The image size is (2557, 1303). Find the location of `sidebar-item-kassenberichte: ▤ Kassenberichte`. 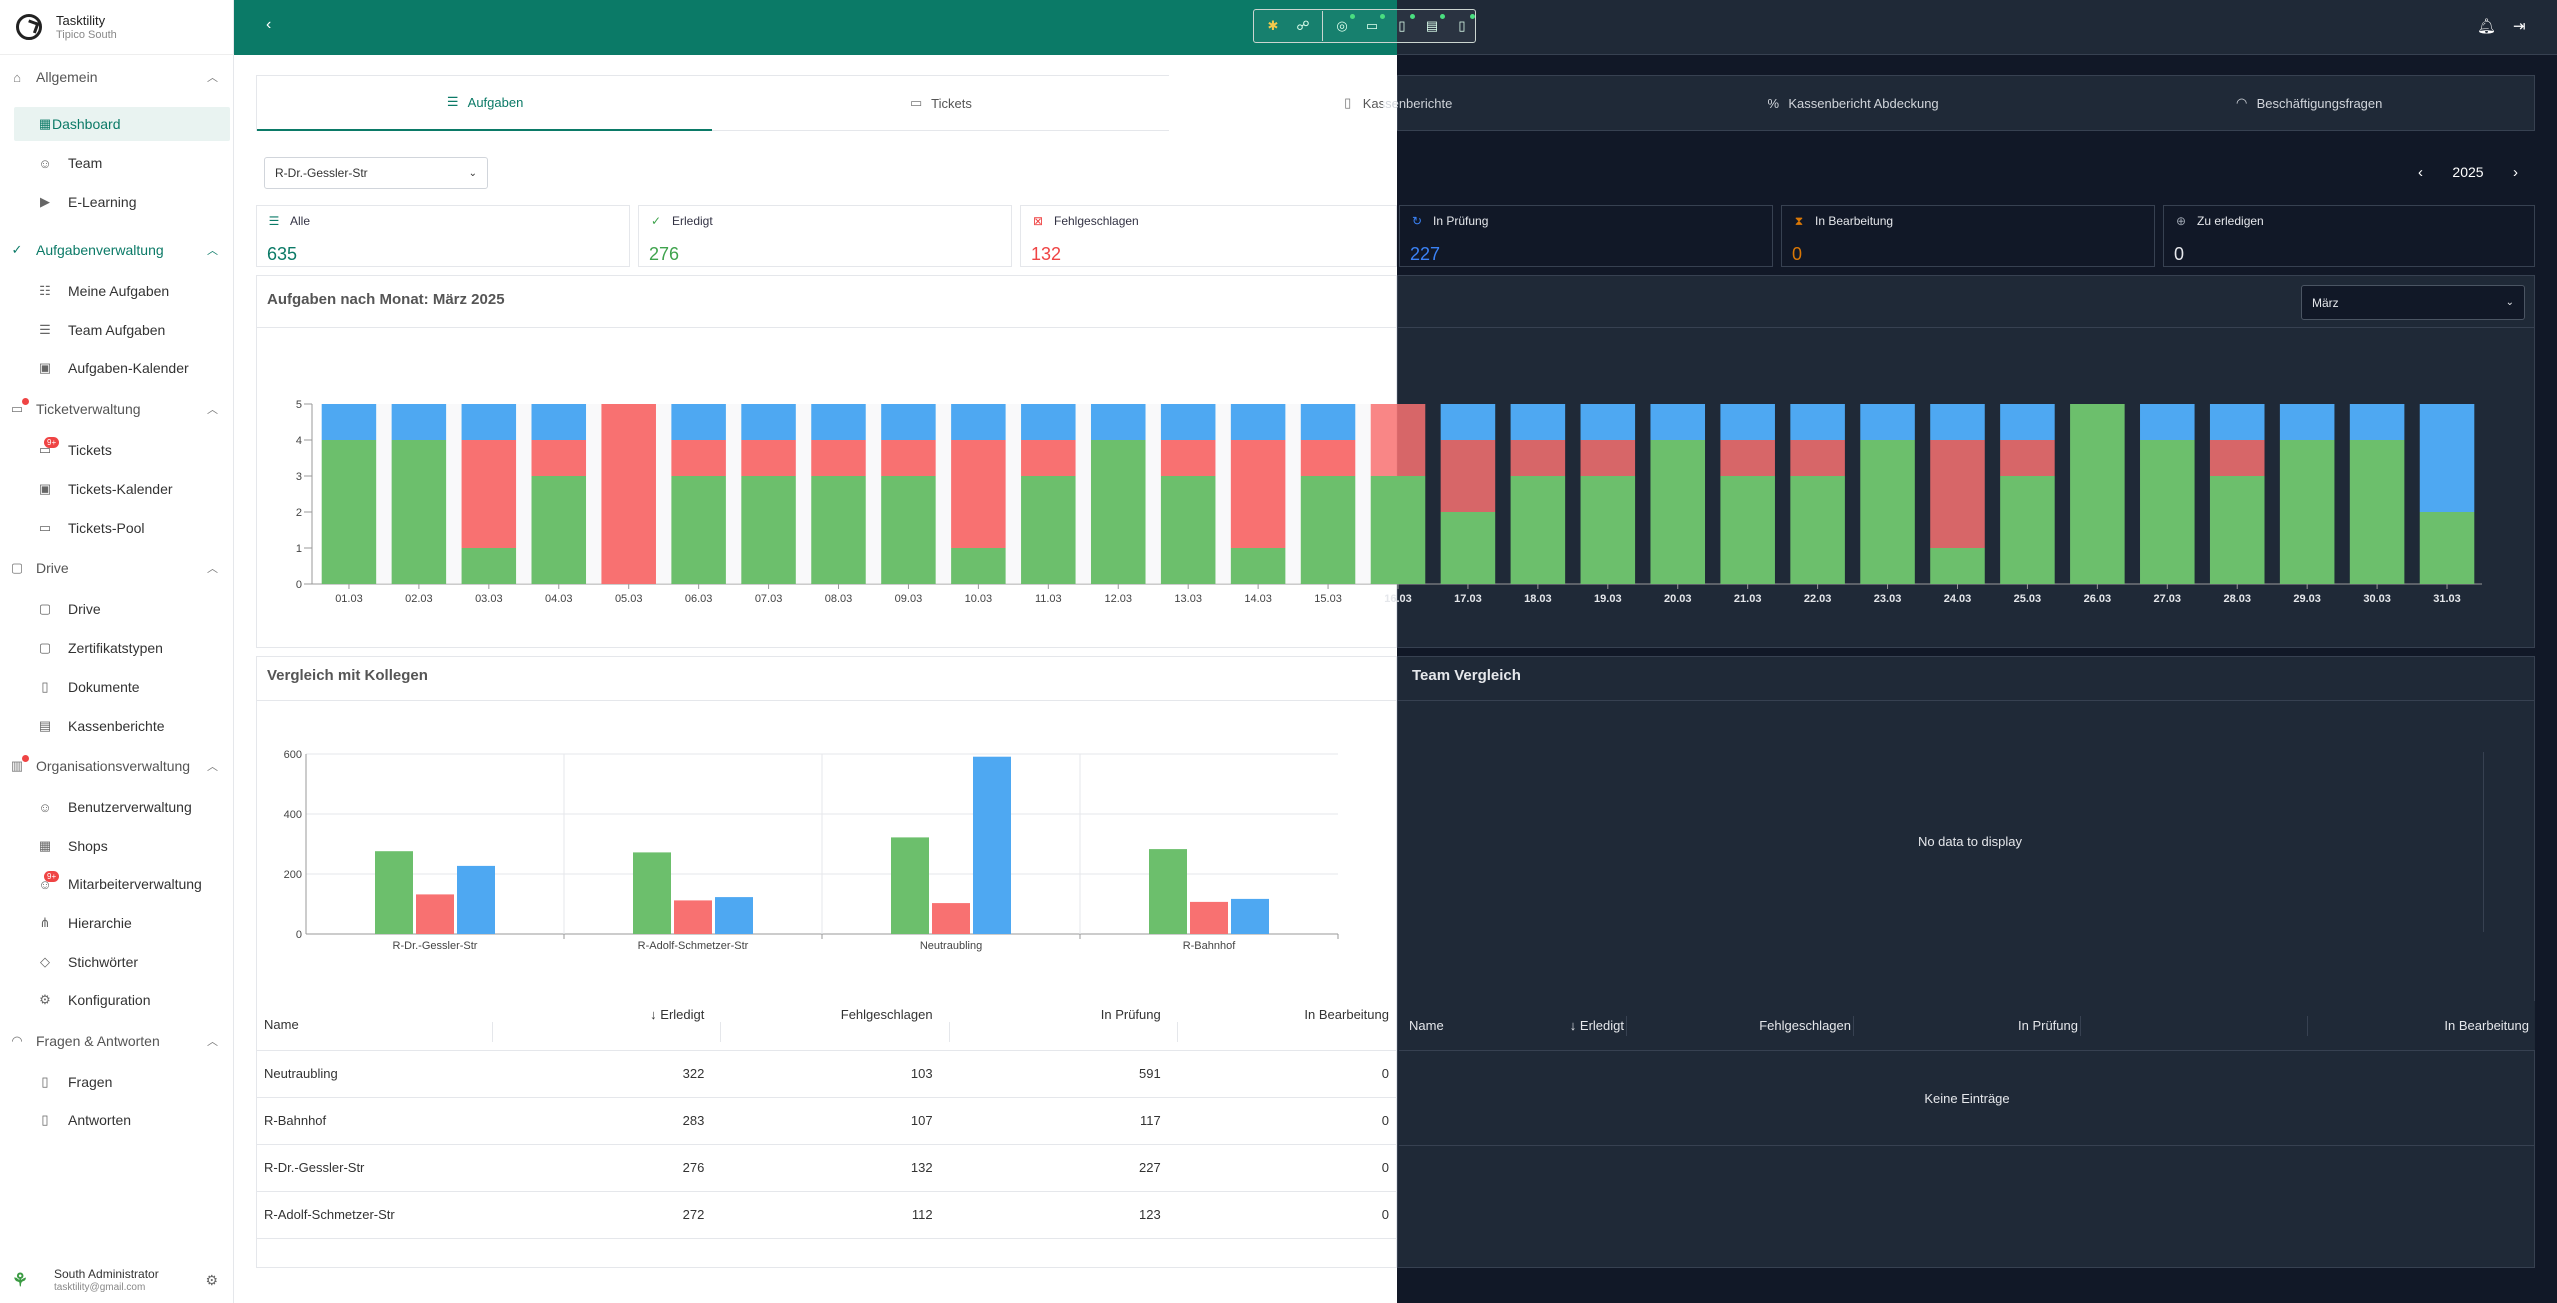

sidebar-item-kassenberichte: ▤ Kassenberichte is located at coordinates (117, 726).